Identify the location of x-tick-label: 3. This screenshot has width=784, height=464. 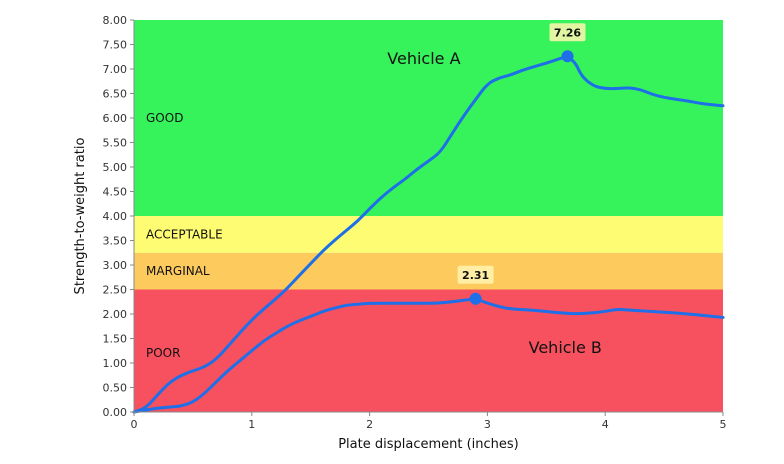
(487, 424).